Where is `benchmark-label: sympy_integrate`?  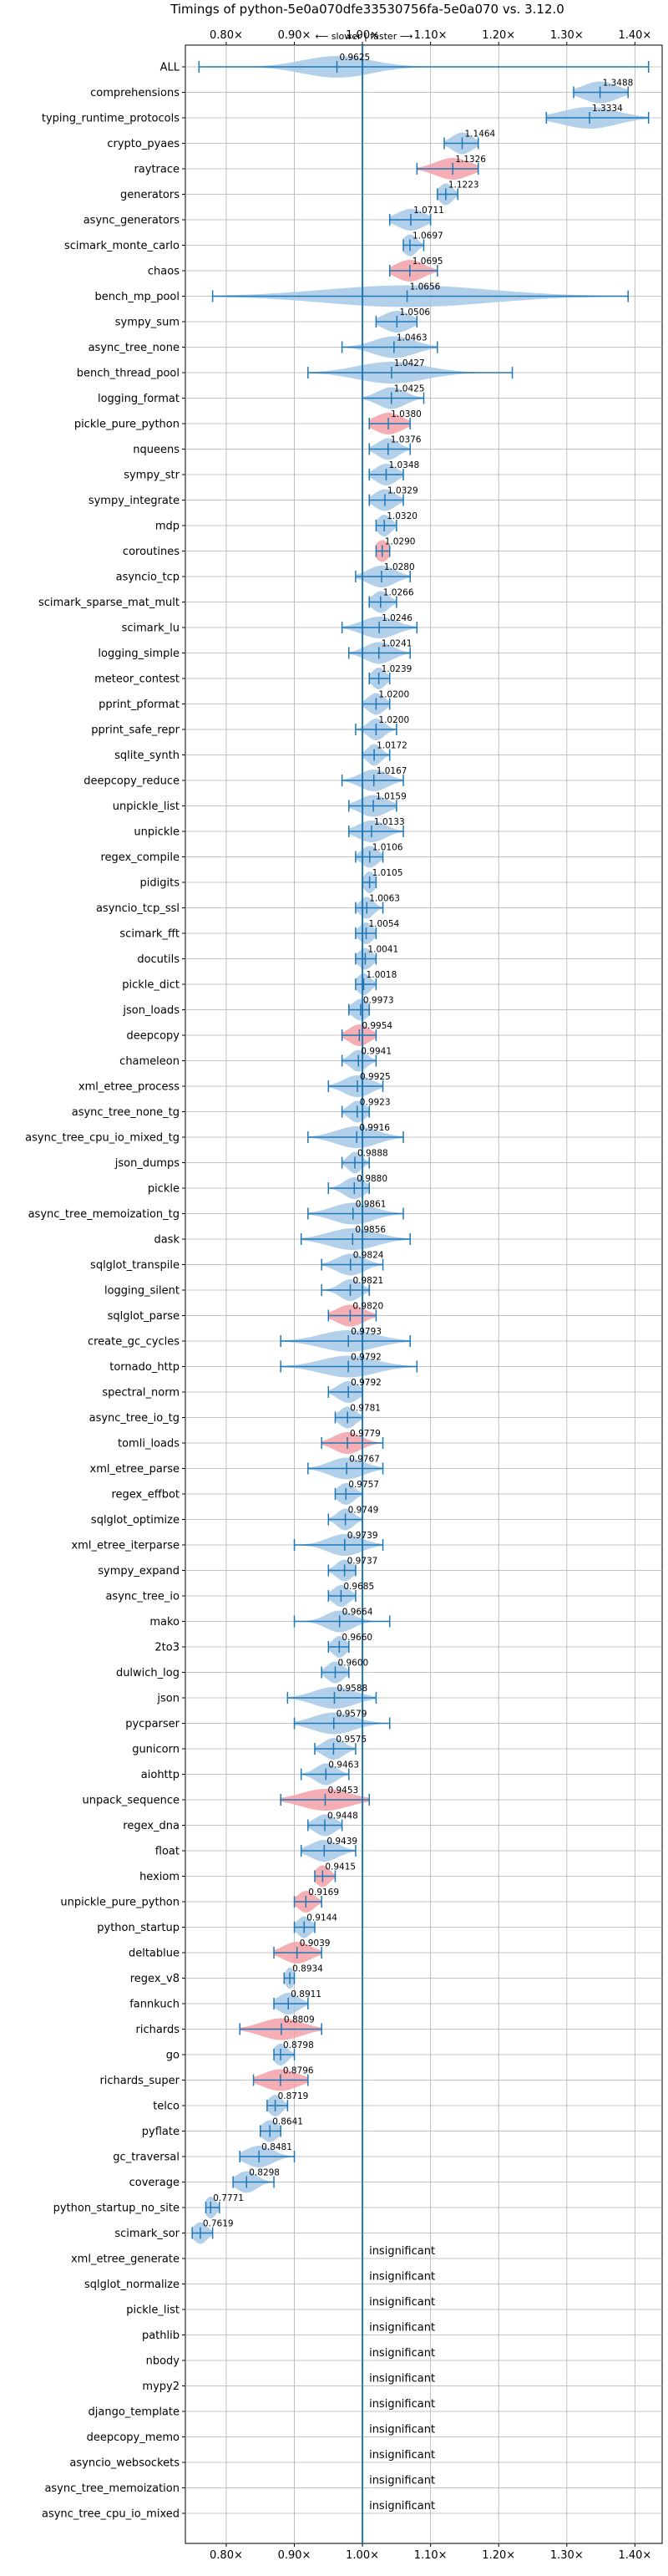 benchmark-label: sympy_integrate is located at coordinates (134, 501).